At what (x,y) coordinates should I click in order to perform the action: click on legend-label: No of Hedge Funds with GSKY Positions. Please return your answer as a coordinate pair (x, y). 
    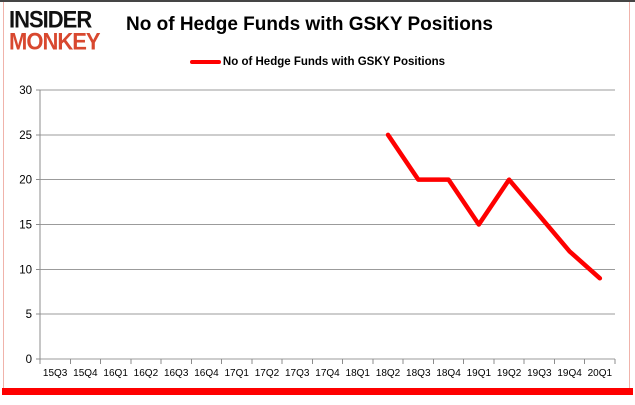
    Looking at the image, I should click on (334, 62).